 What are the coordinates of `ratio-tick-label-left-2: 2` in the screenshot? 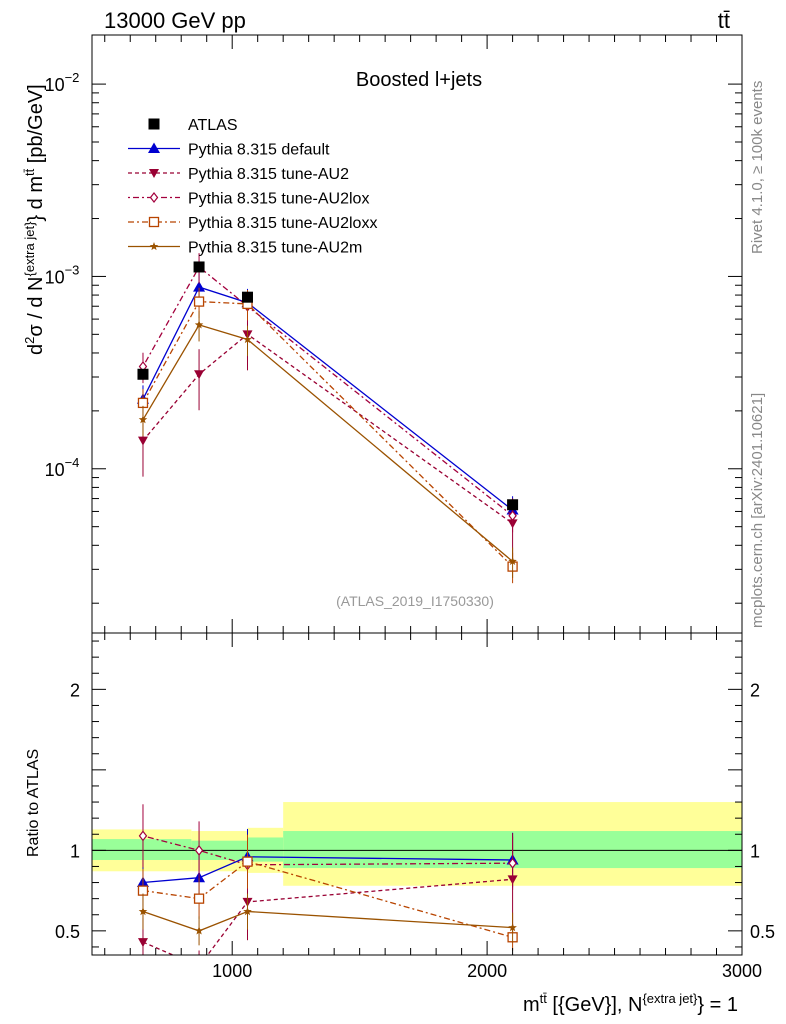 It's located at (75, 690).